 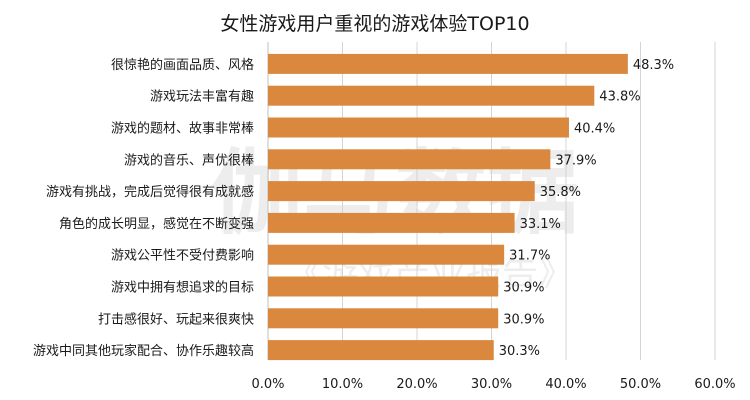 I want to click on category-label: 游戏中拥有想追求的目标, so click(x=182, y=288).